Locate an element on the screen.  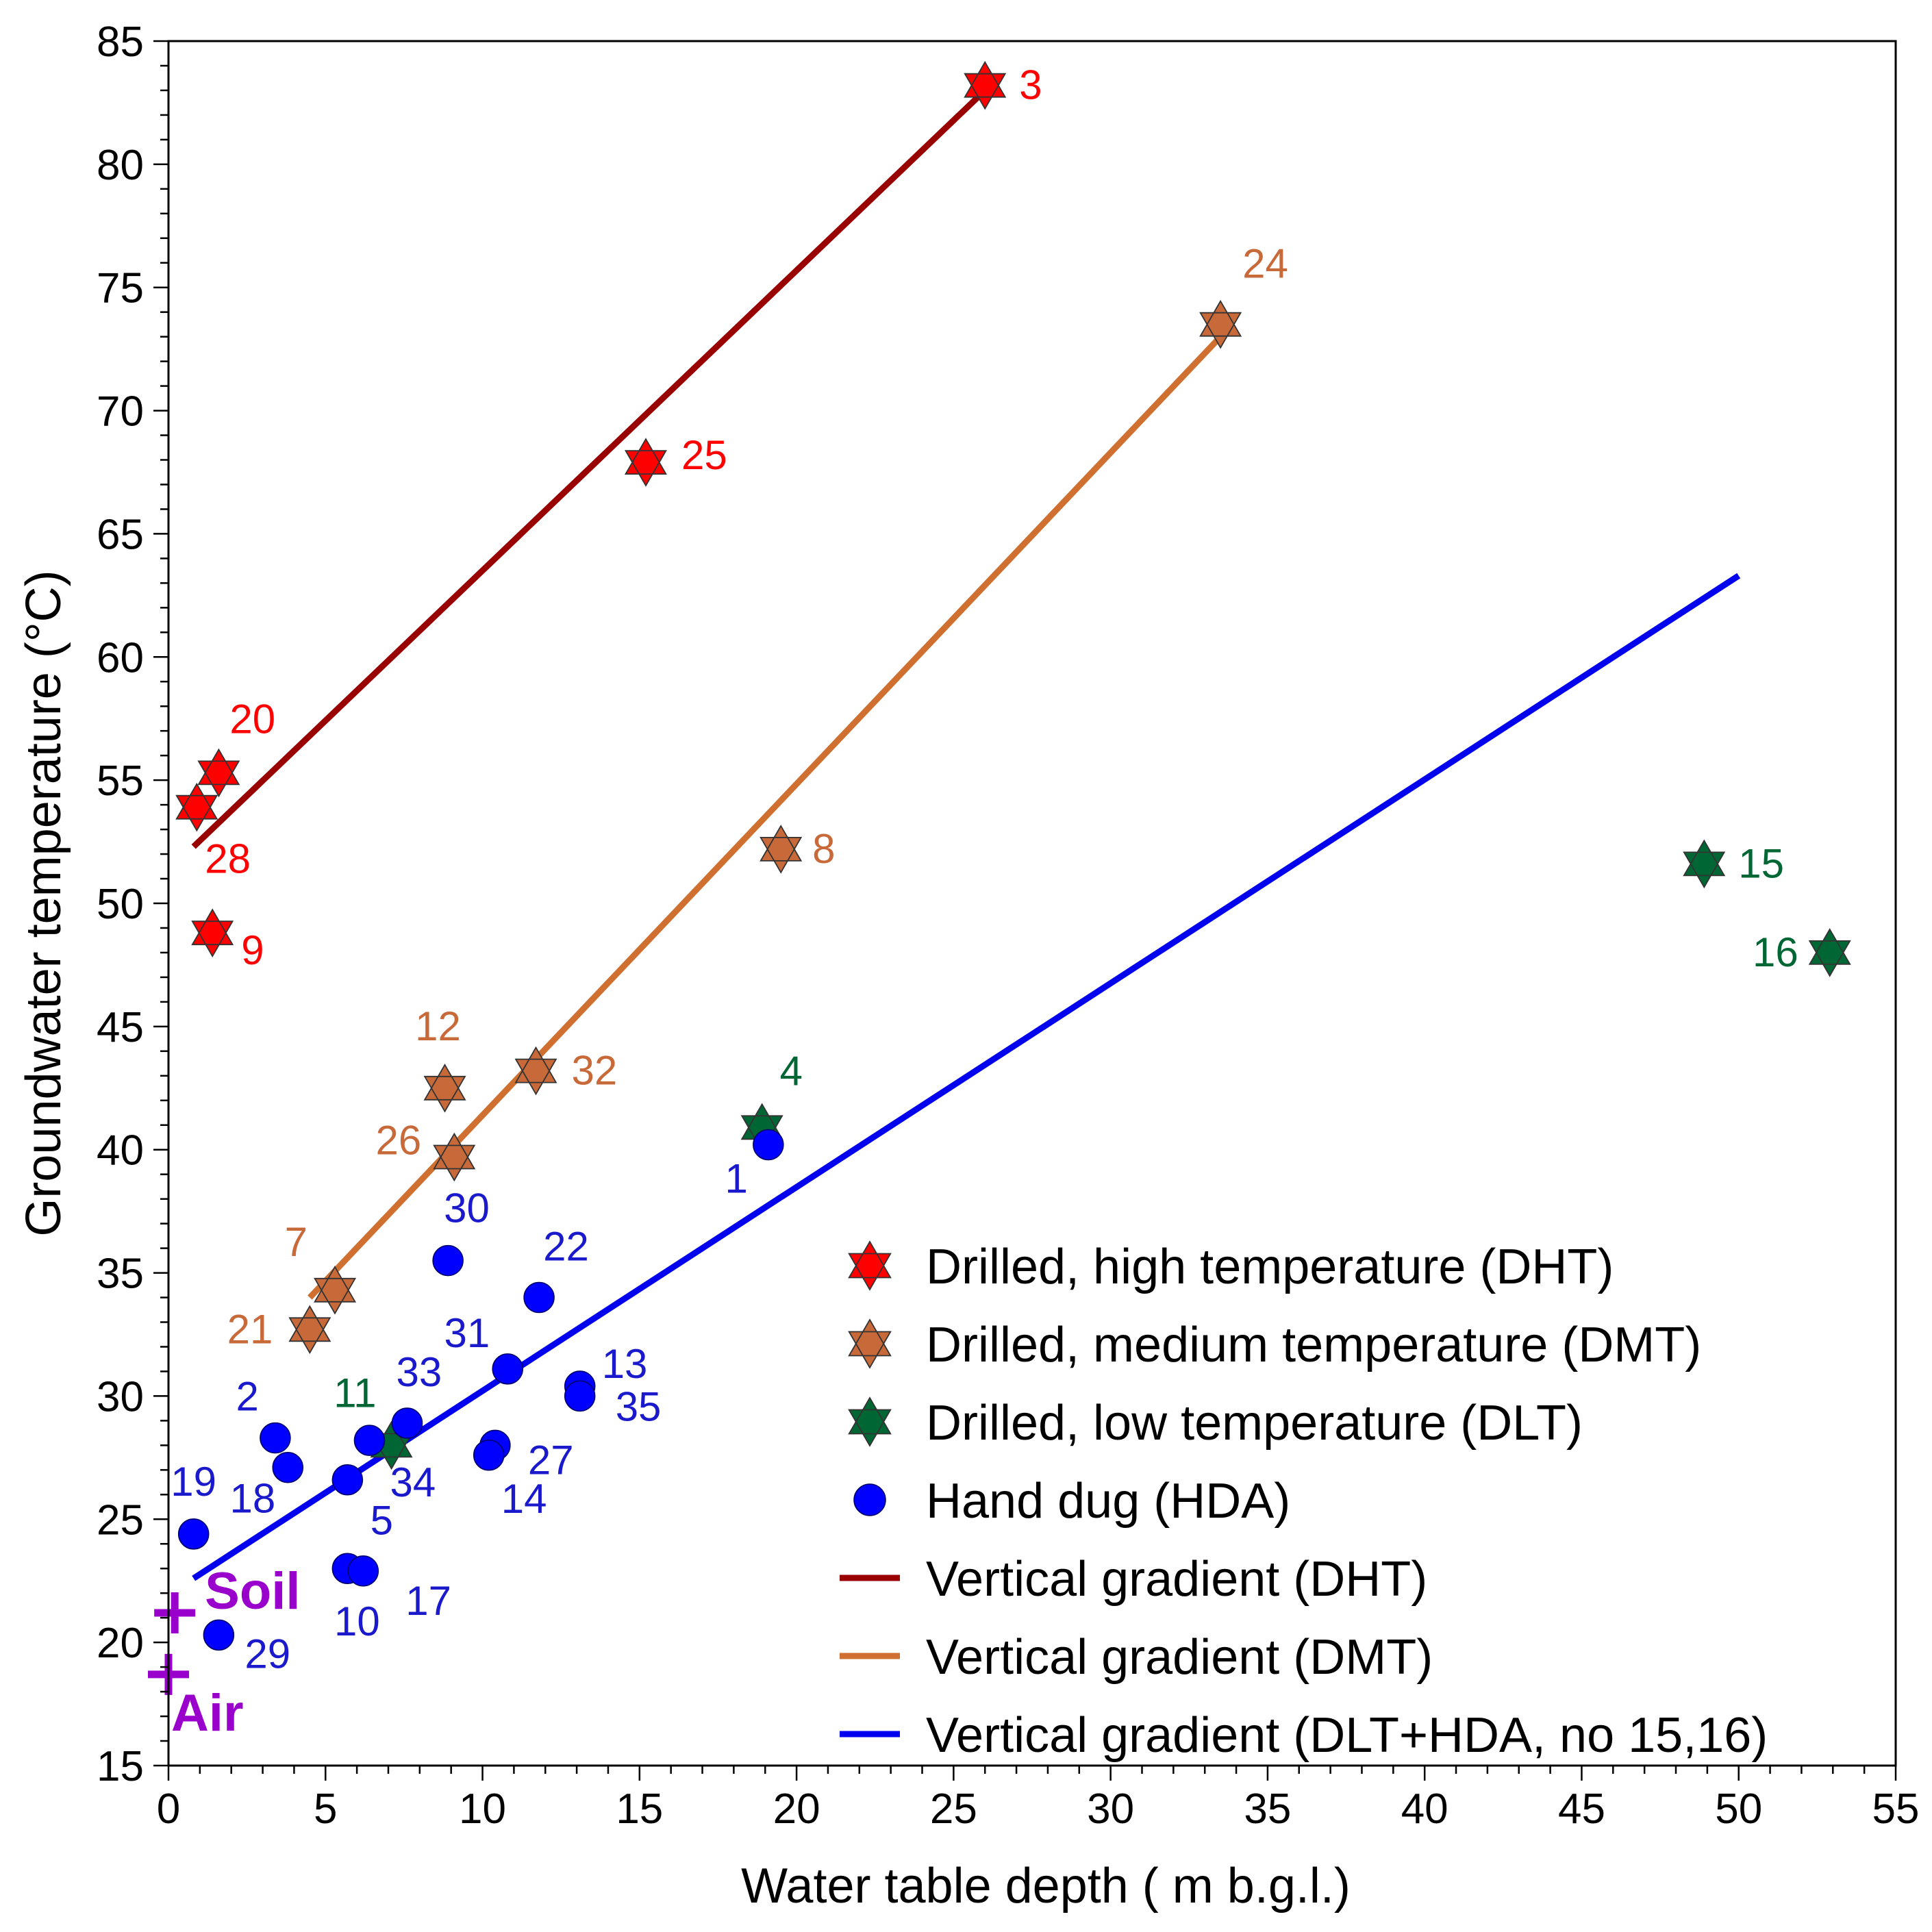
legend-symbol-hda is located at coordinates (870, 1500).